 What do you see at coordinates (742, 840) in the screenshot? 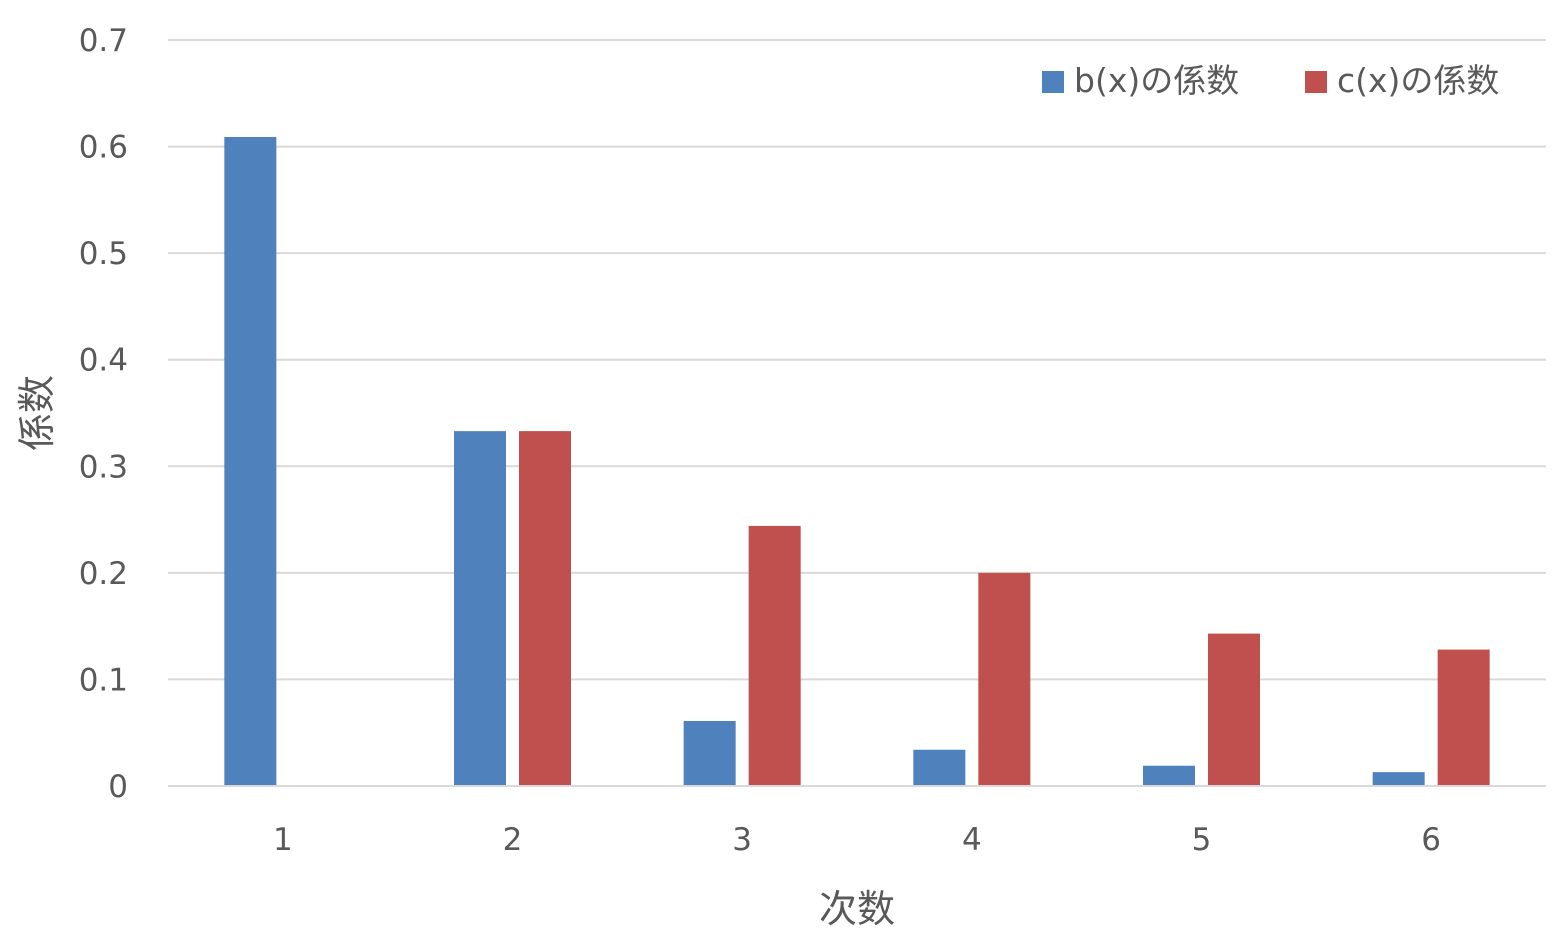
I see `x-tick-label: 3` at bounding box center [742, 840].